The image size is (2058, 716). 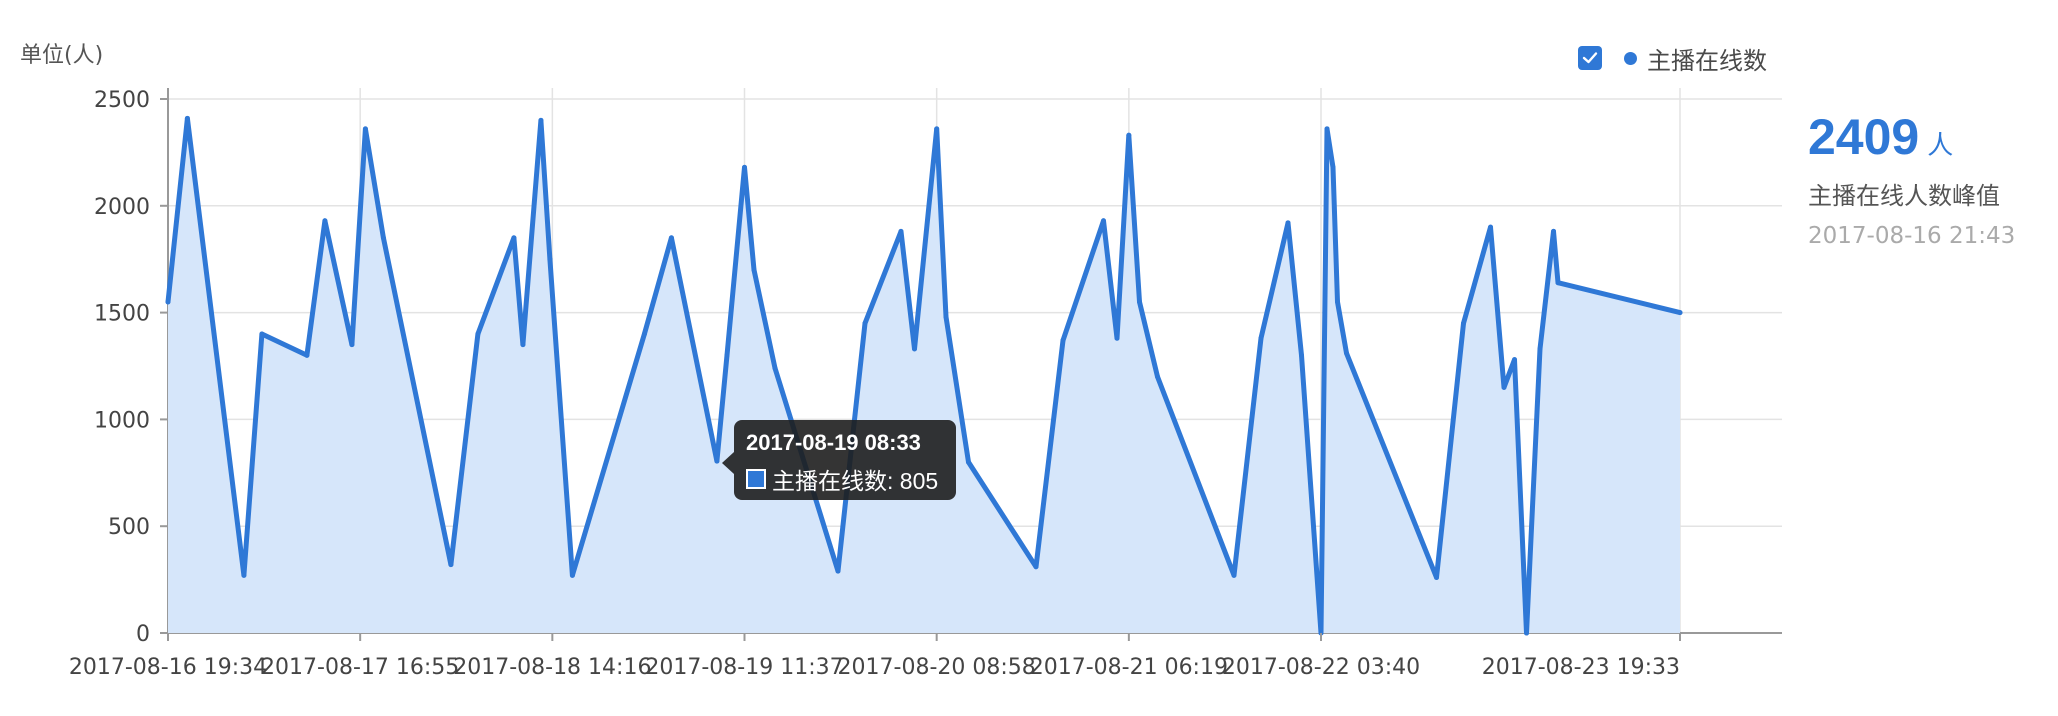 I want to click on x-tick-label-6: 2017-08-22 03:40, so click(x=1321, y=667).